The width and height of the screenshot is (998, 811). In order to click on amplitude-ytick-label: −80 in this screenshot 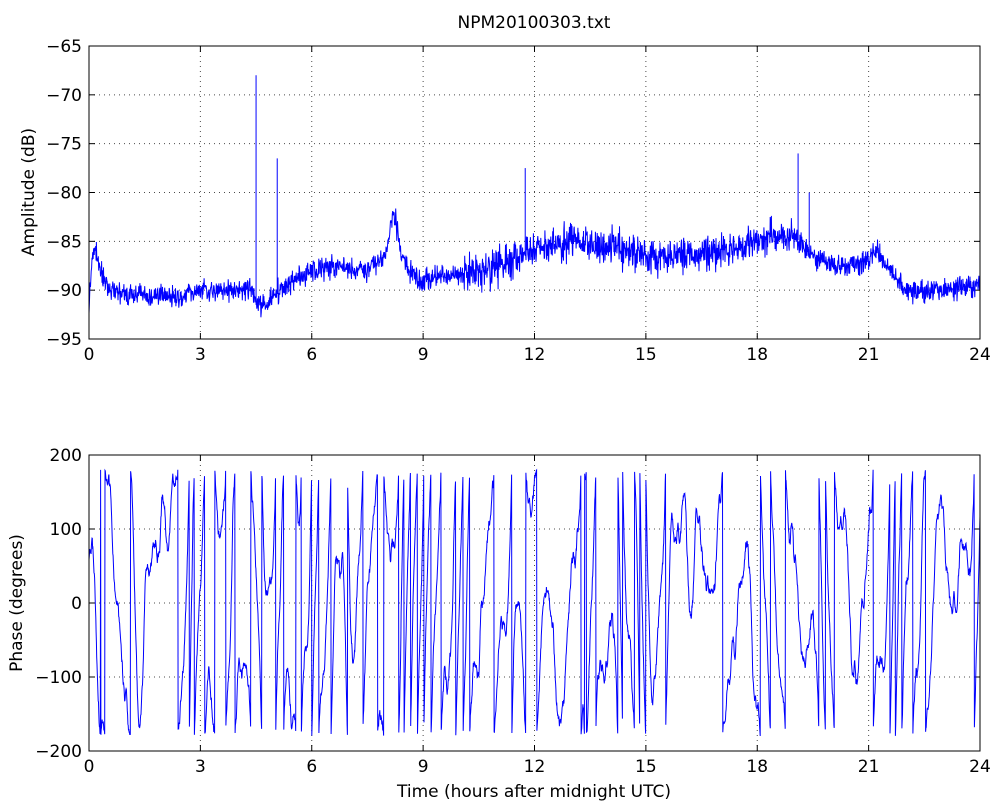, I will do `click(64, 194)`.